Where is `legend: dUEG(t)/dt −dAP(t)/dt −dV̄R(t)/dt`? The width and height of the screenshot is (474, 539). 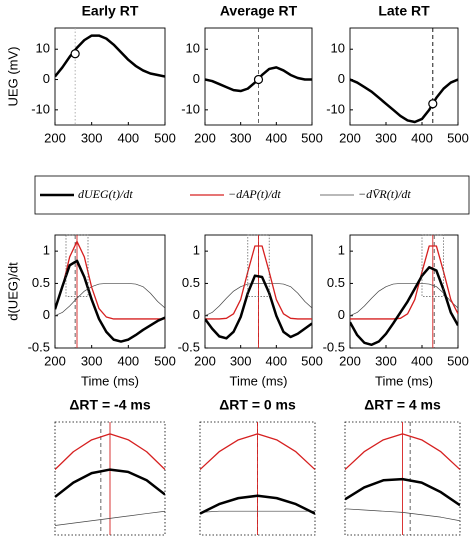
legend: dUEG(t)/dt −dAP(t)/dt −dV̄R(t)/dt is located at coordinates (252, 195).